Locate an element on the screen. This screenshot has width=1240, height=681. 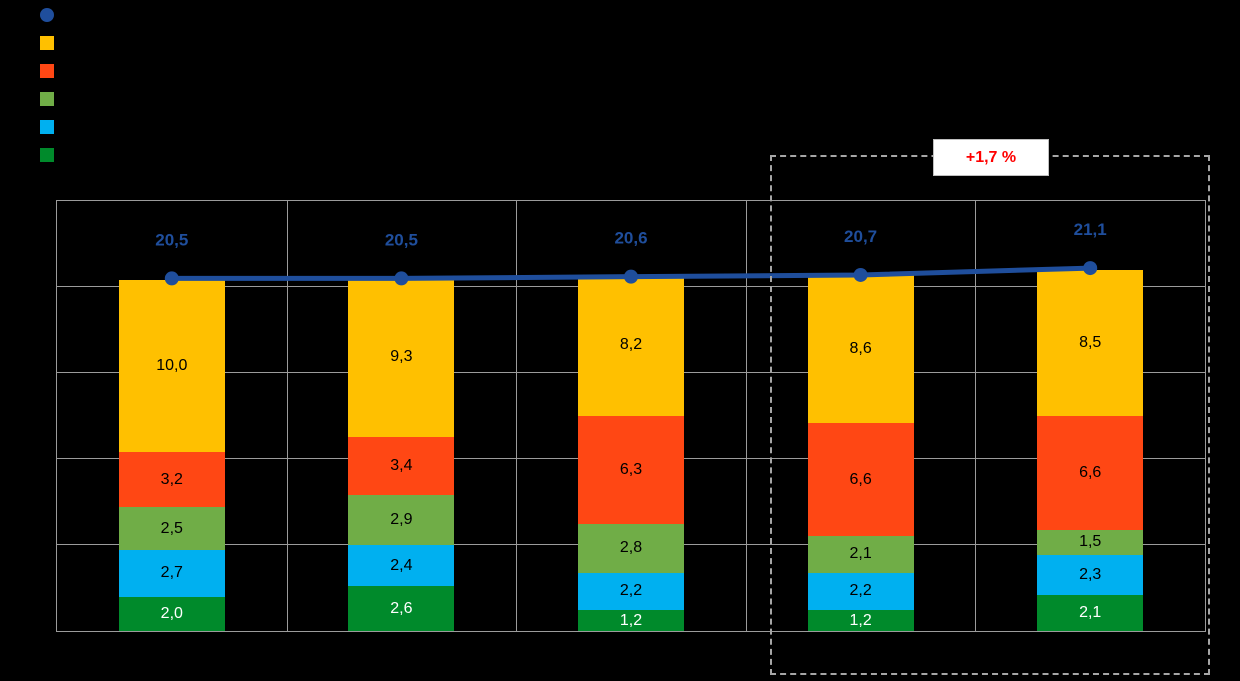
bar-segment-light-blue: 2,4 is located at coordinates (401, 566).